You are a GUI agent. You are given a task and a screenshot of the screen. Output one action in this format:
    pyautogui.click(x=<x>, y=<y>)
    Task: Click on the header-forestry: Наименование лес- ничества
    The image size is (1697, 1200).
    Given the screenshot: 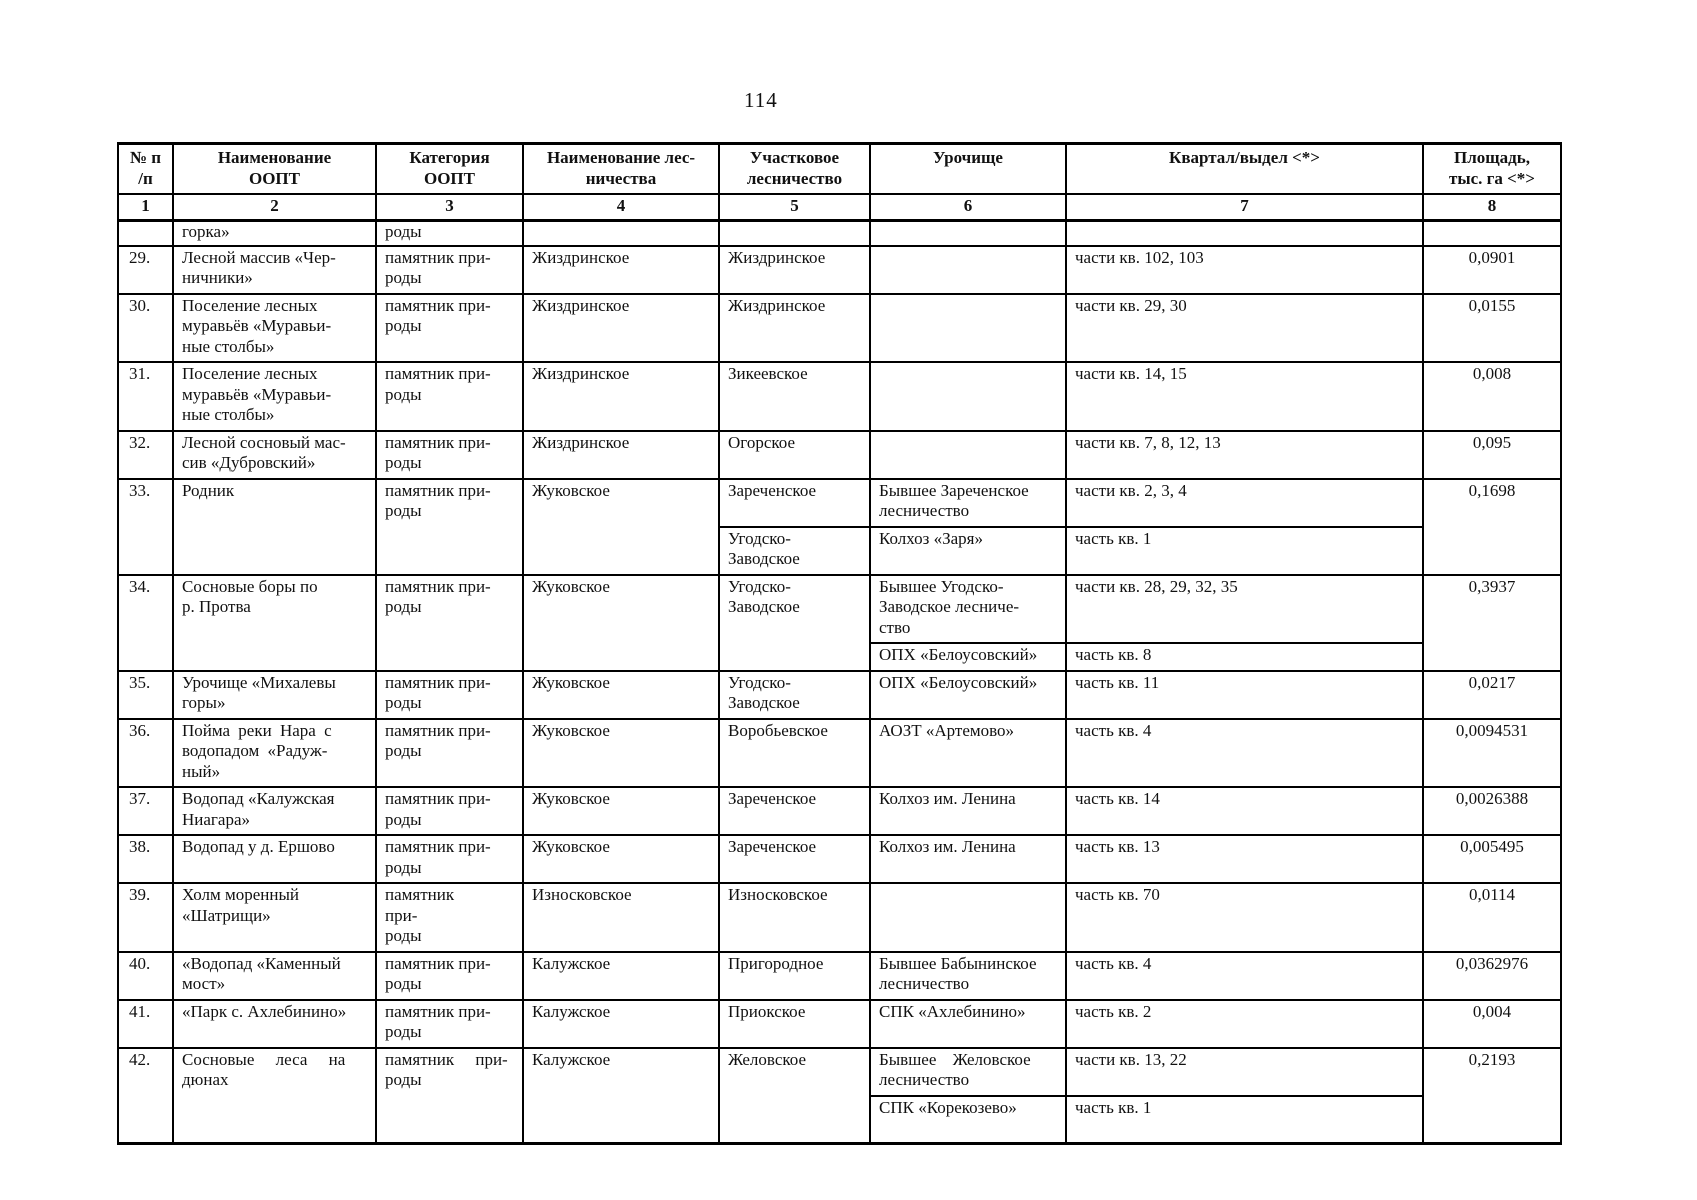 What is the action you would take?
    pyautogui.click(x=621, y=168)
    